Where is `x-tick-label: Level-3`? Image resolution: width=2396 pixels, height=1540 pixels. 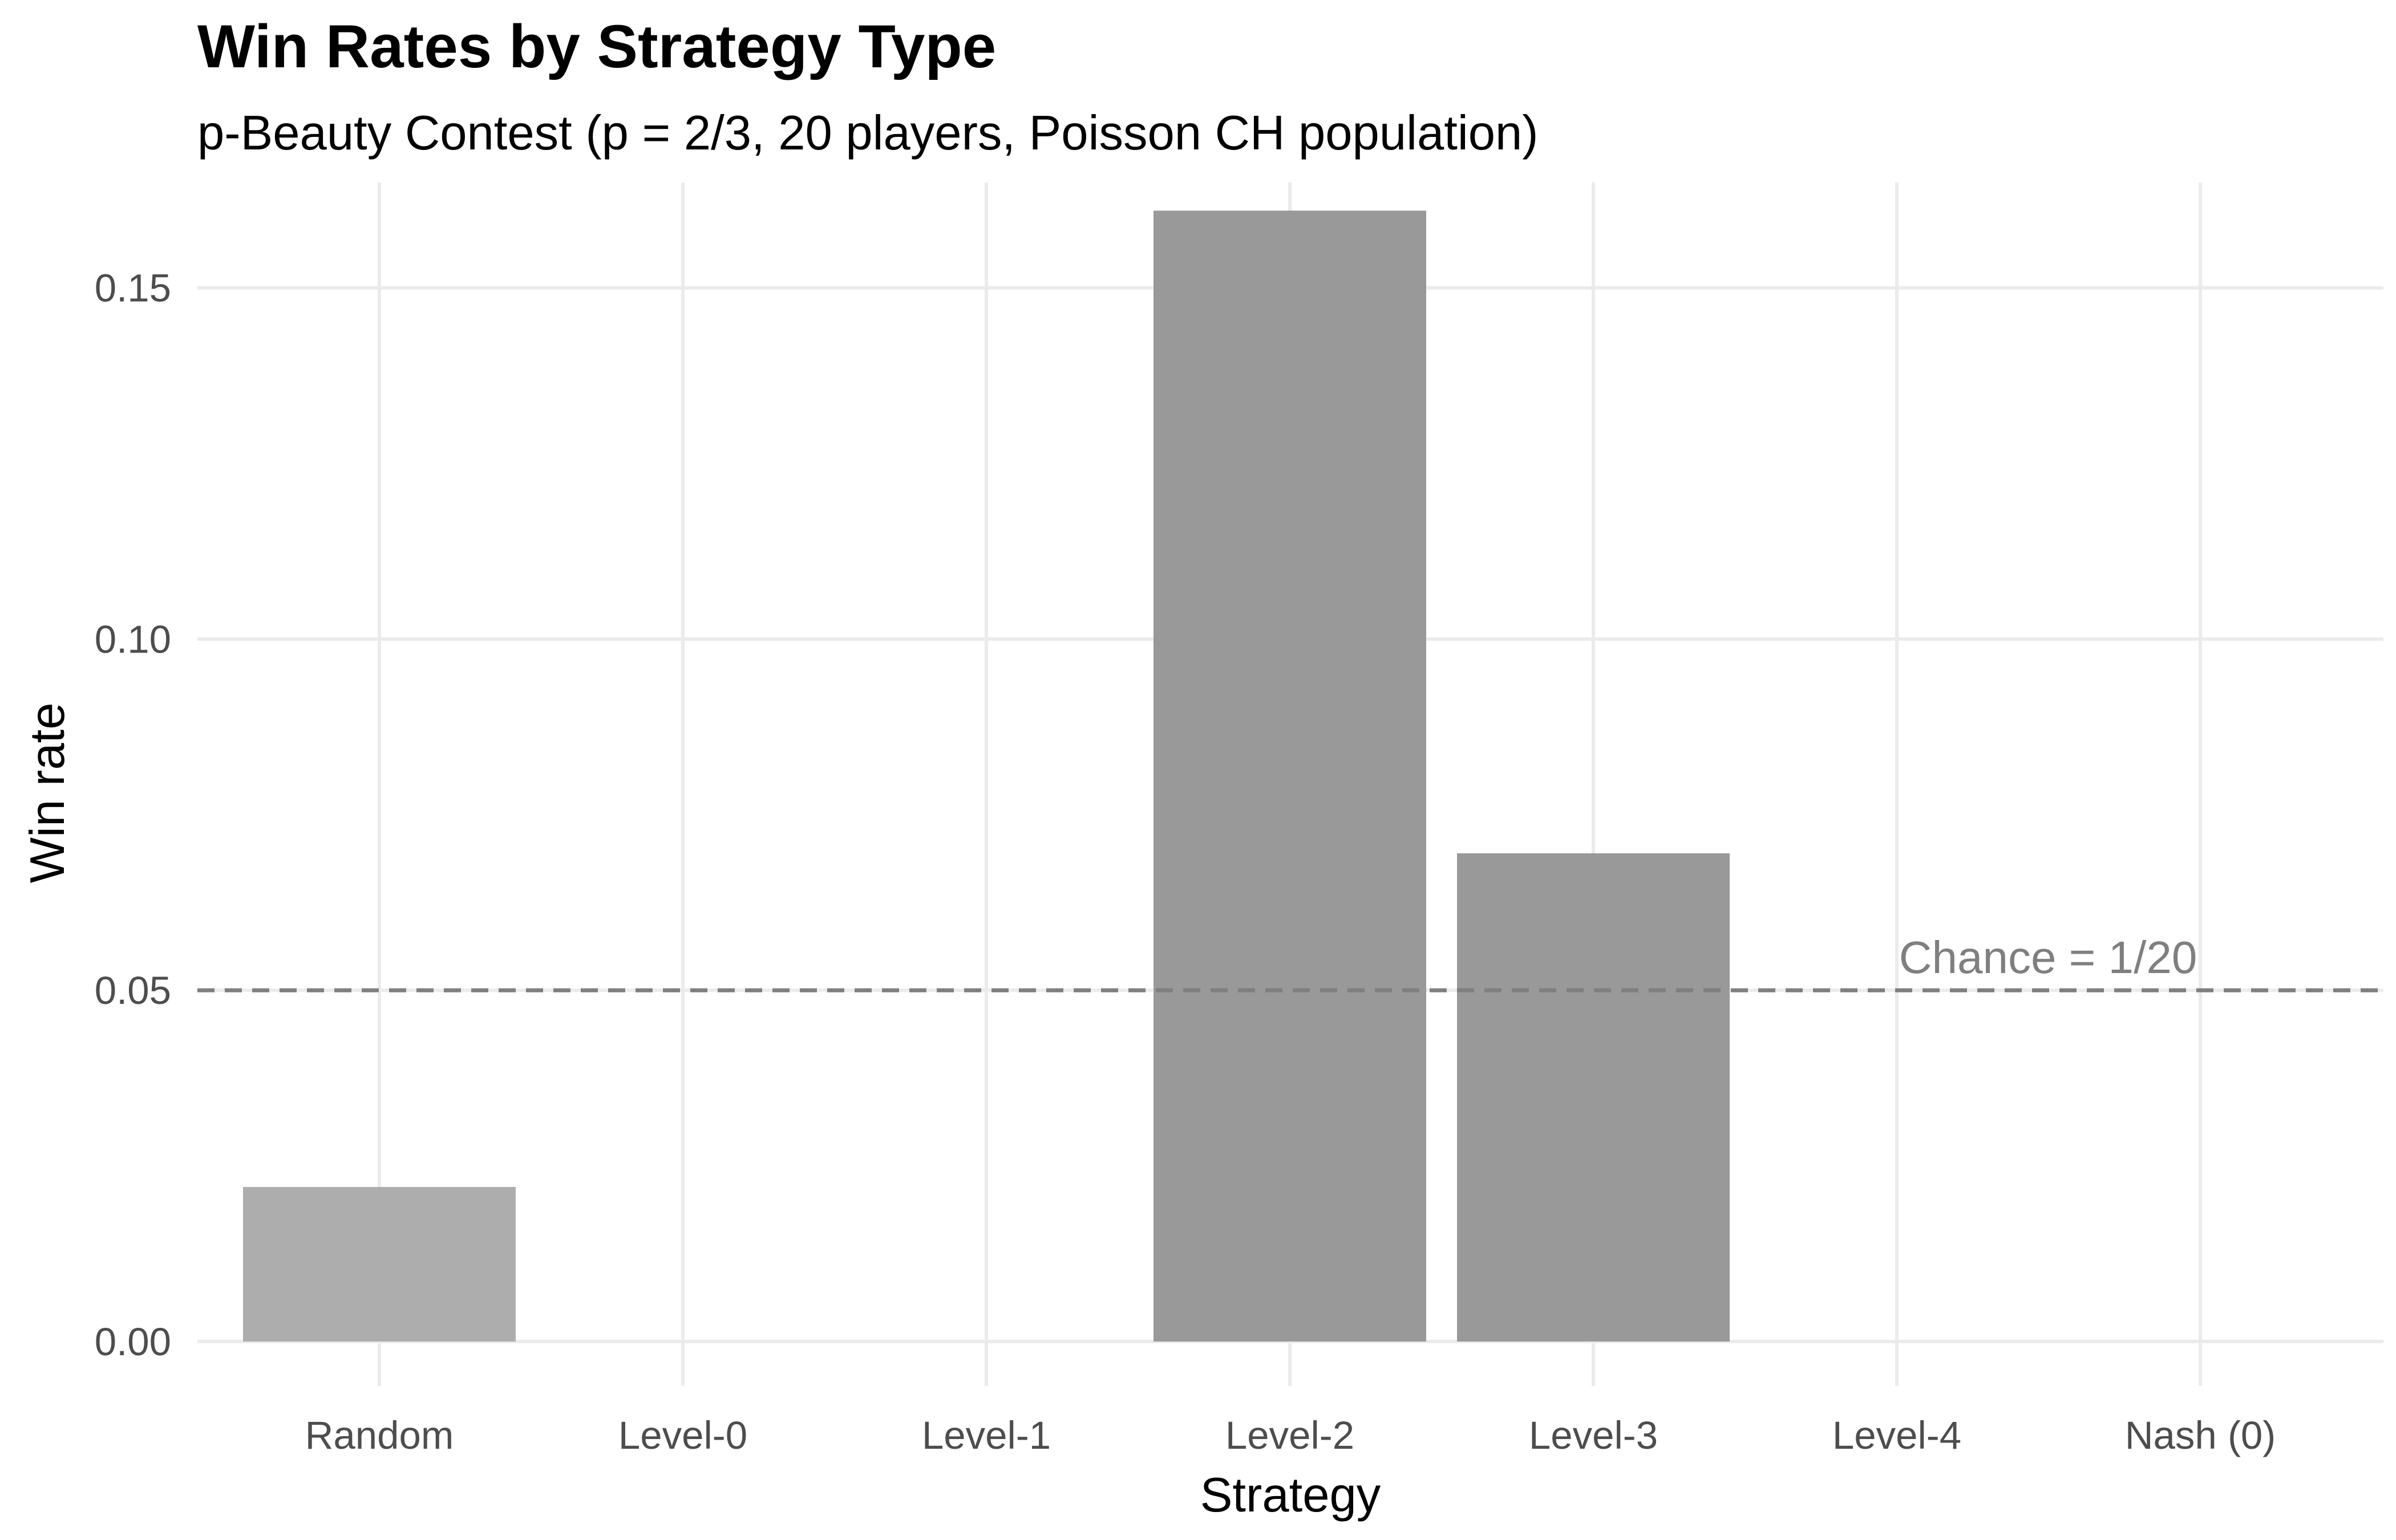 x-tick-label: Level-3 is located at coordinates (1593, 1435).